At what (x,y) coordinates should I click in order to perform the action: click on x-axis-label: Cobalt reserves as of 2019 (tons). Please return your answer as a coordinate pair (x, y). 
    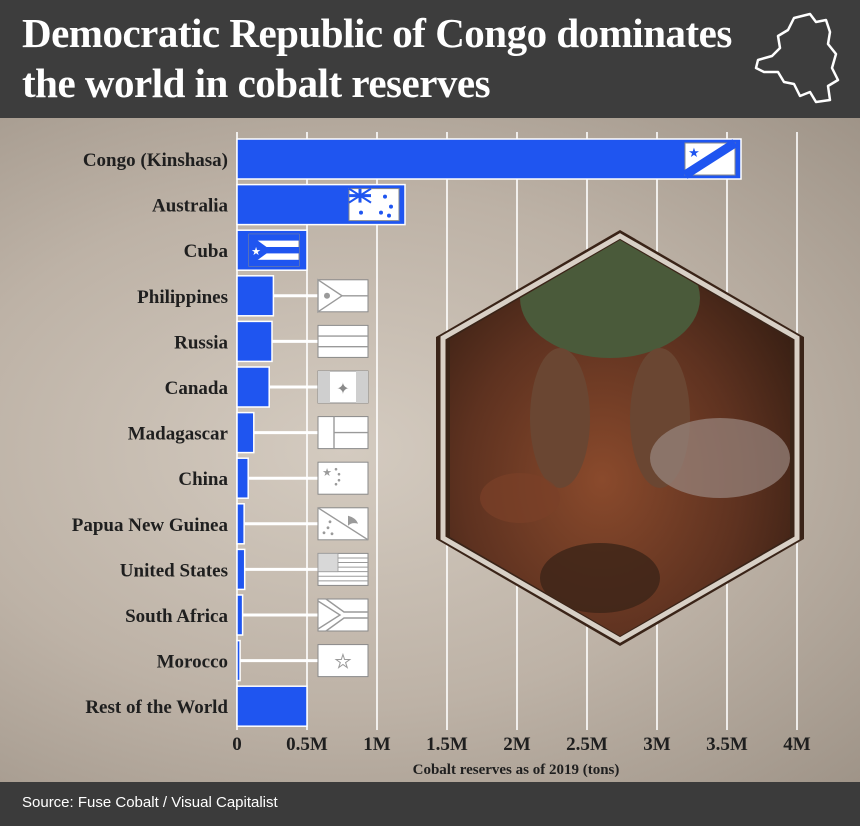
    Looking at the image, I should click on (516, 770).